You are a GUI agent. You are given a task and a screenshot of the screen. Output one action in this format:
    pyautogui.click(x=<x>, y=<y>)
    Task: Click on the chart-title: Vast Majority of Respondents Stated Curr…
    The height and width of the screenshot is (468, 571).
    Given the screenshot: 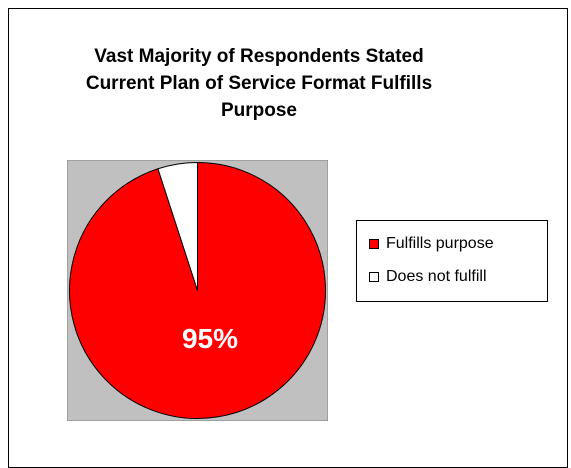 What is the action you would take?
    pyautogui.click(x=259, y=83)
    